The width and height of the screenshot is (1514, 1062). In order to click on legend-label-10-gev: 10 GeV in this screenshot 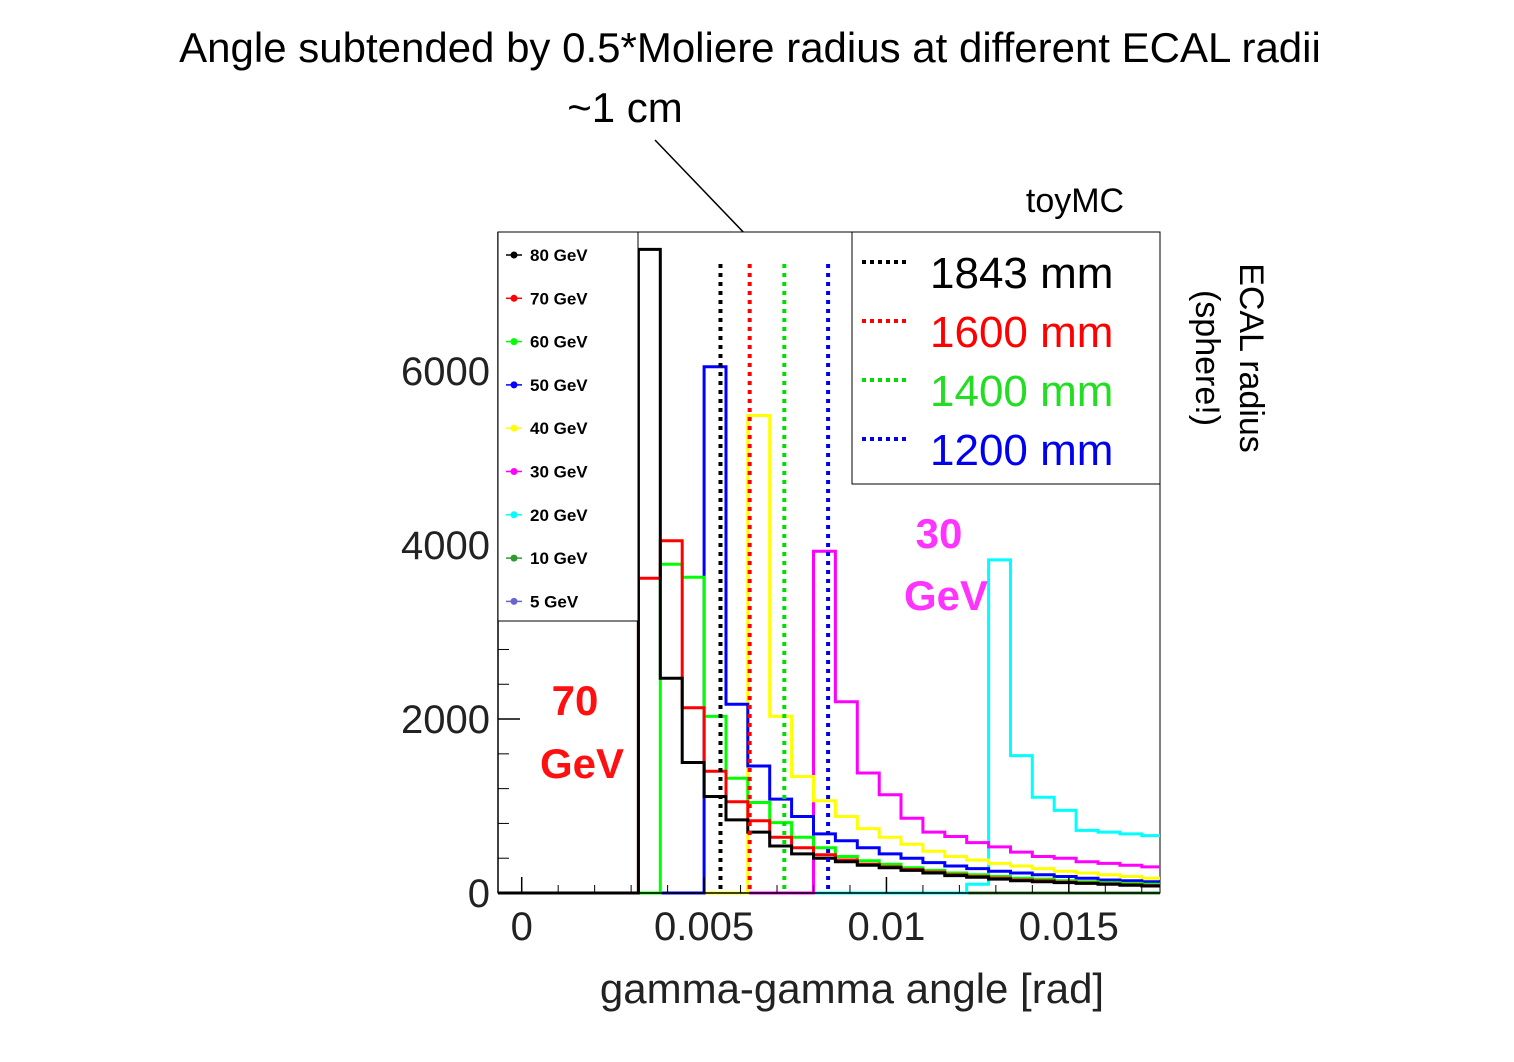, I will do `click(559, 558)`.